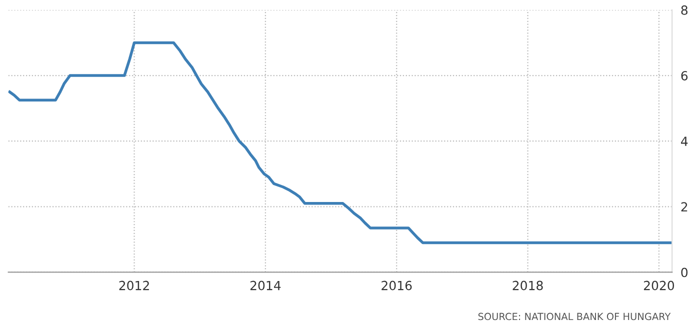 The image size is (695, 332). Describe the element at coordinates (265, 285) in the screenshot. I see `x-tick-label: 2014` at that location.